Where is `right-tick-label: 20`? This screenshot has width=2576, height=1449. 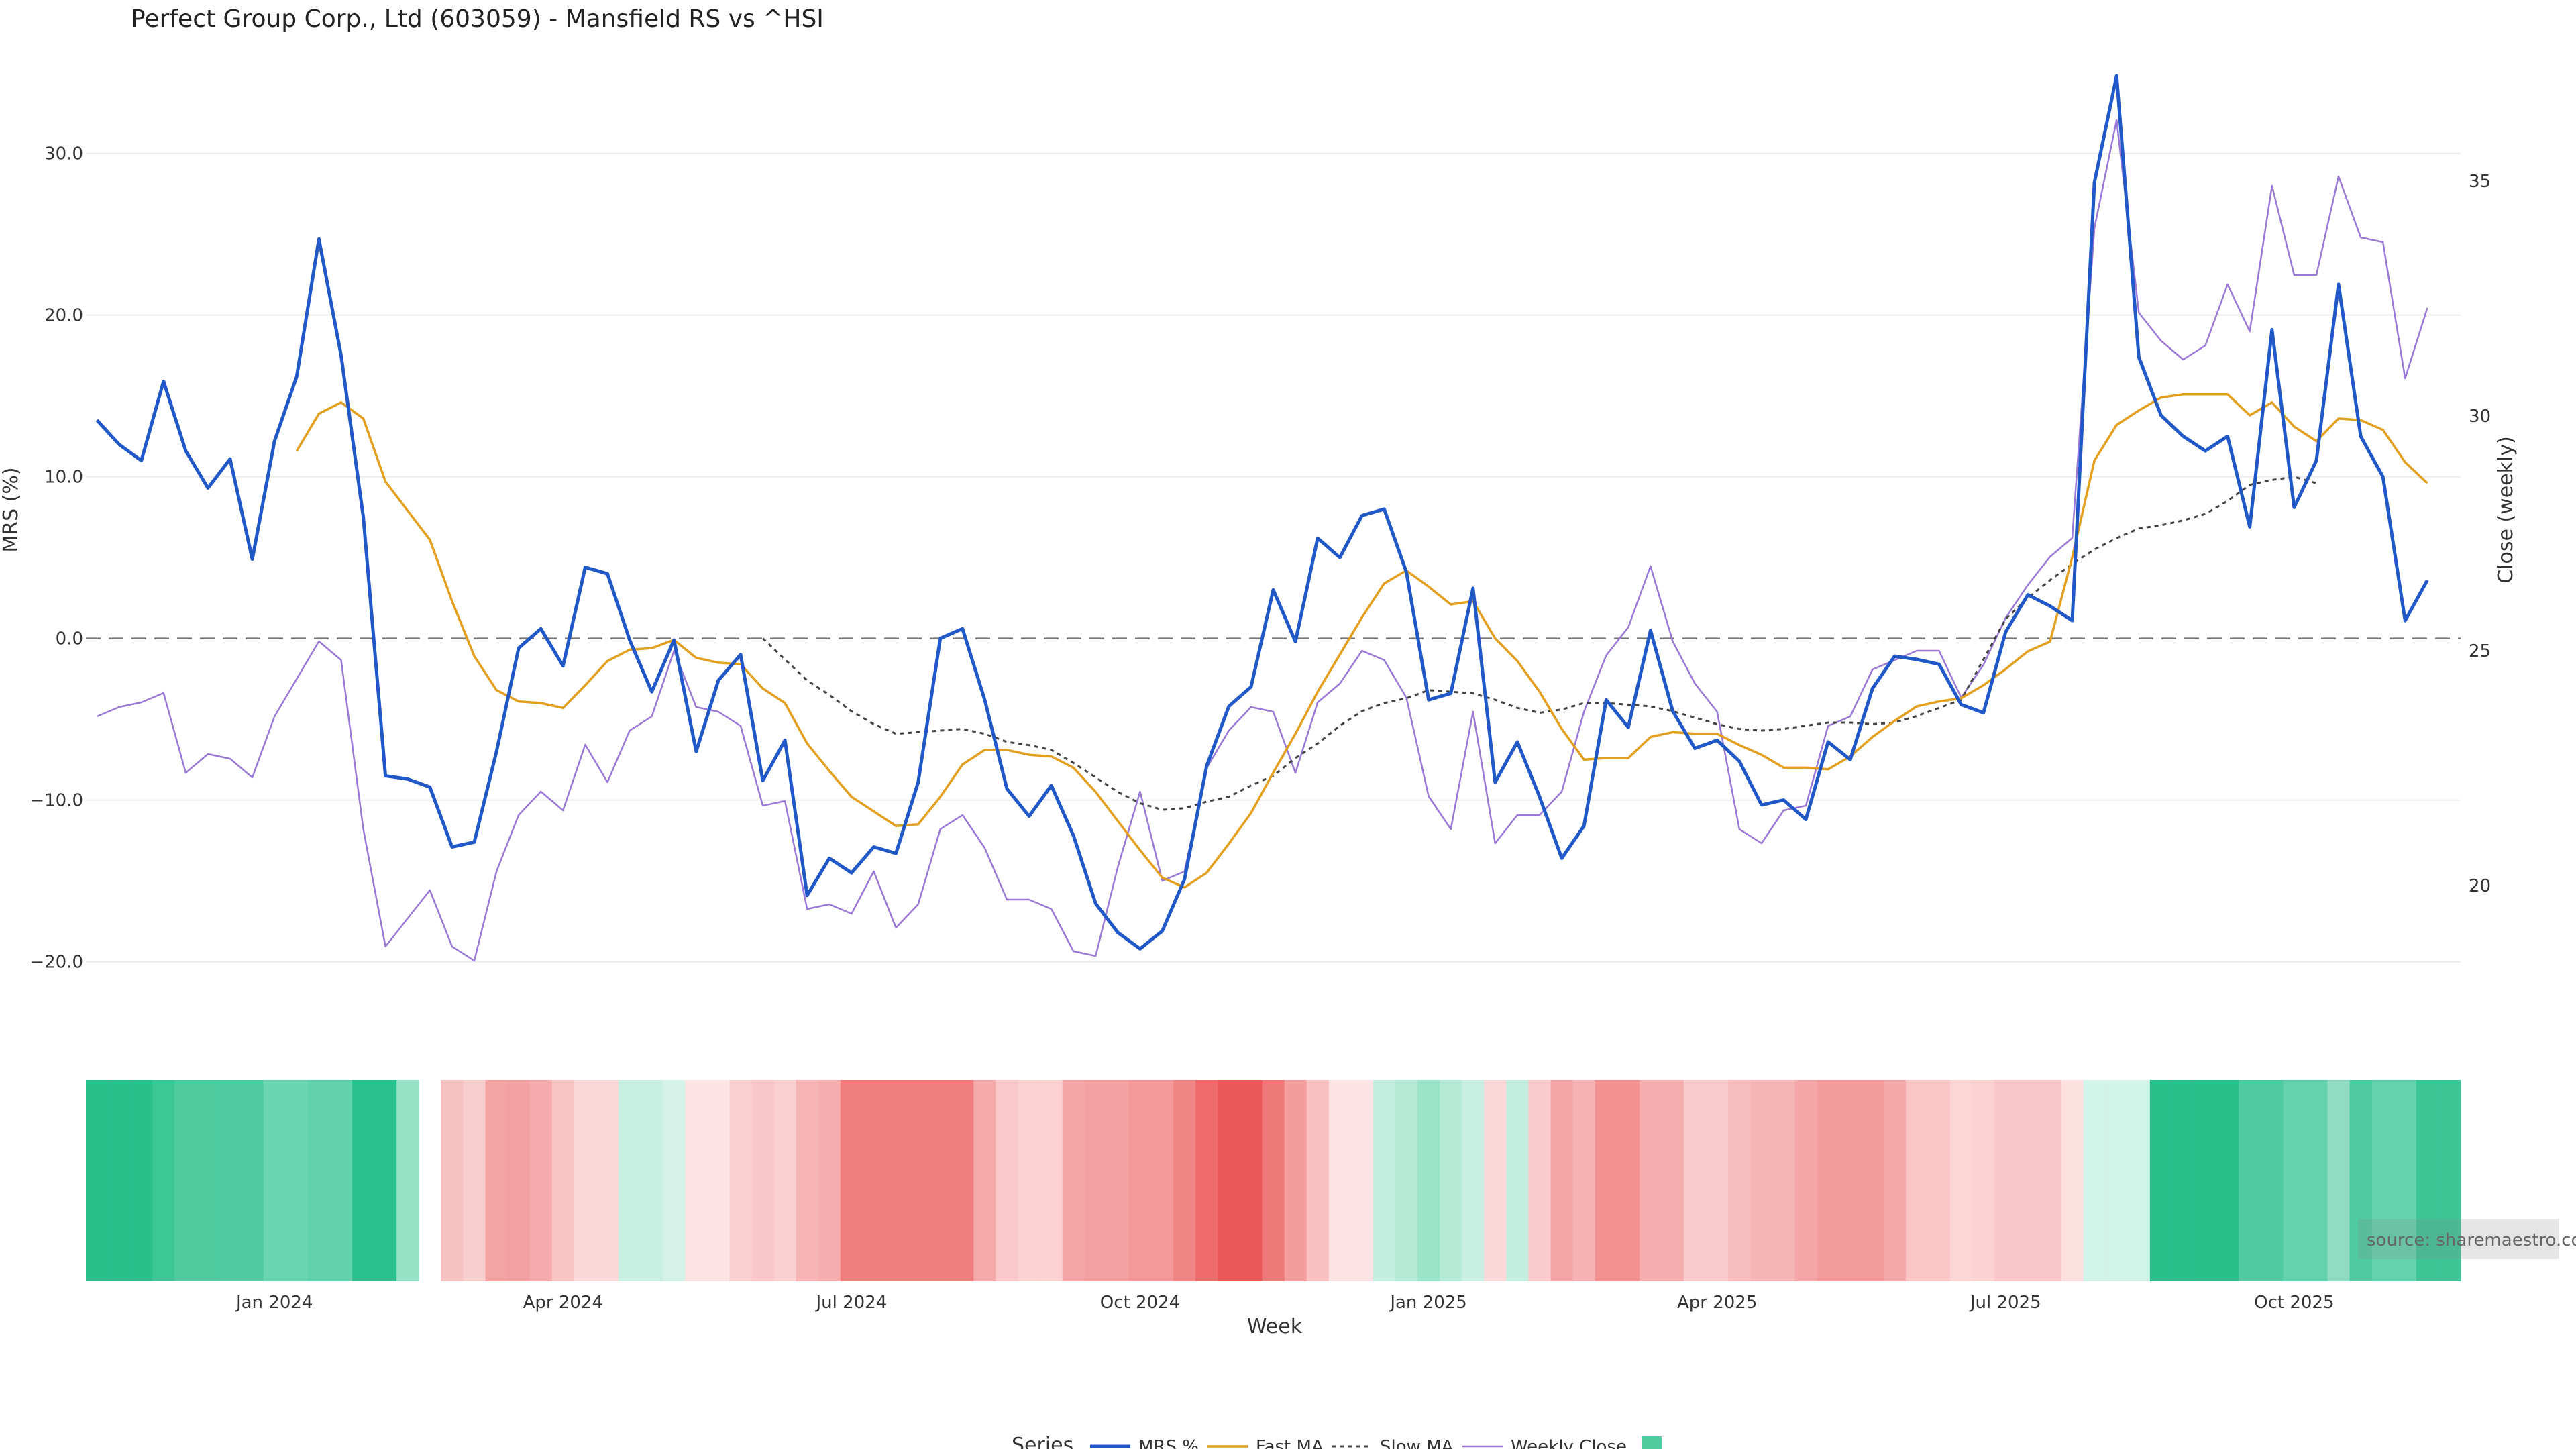 right-tick-label: 20 is located at coordinates (2480, 886).